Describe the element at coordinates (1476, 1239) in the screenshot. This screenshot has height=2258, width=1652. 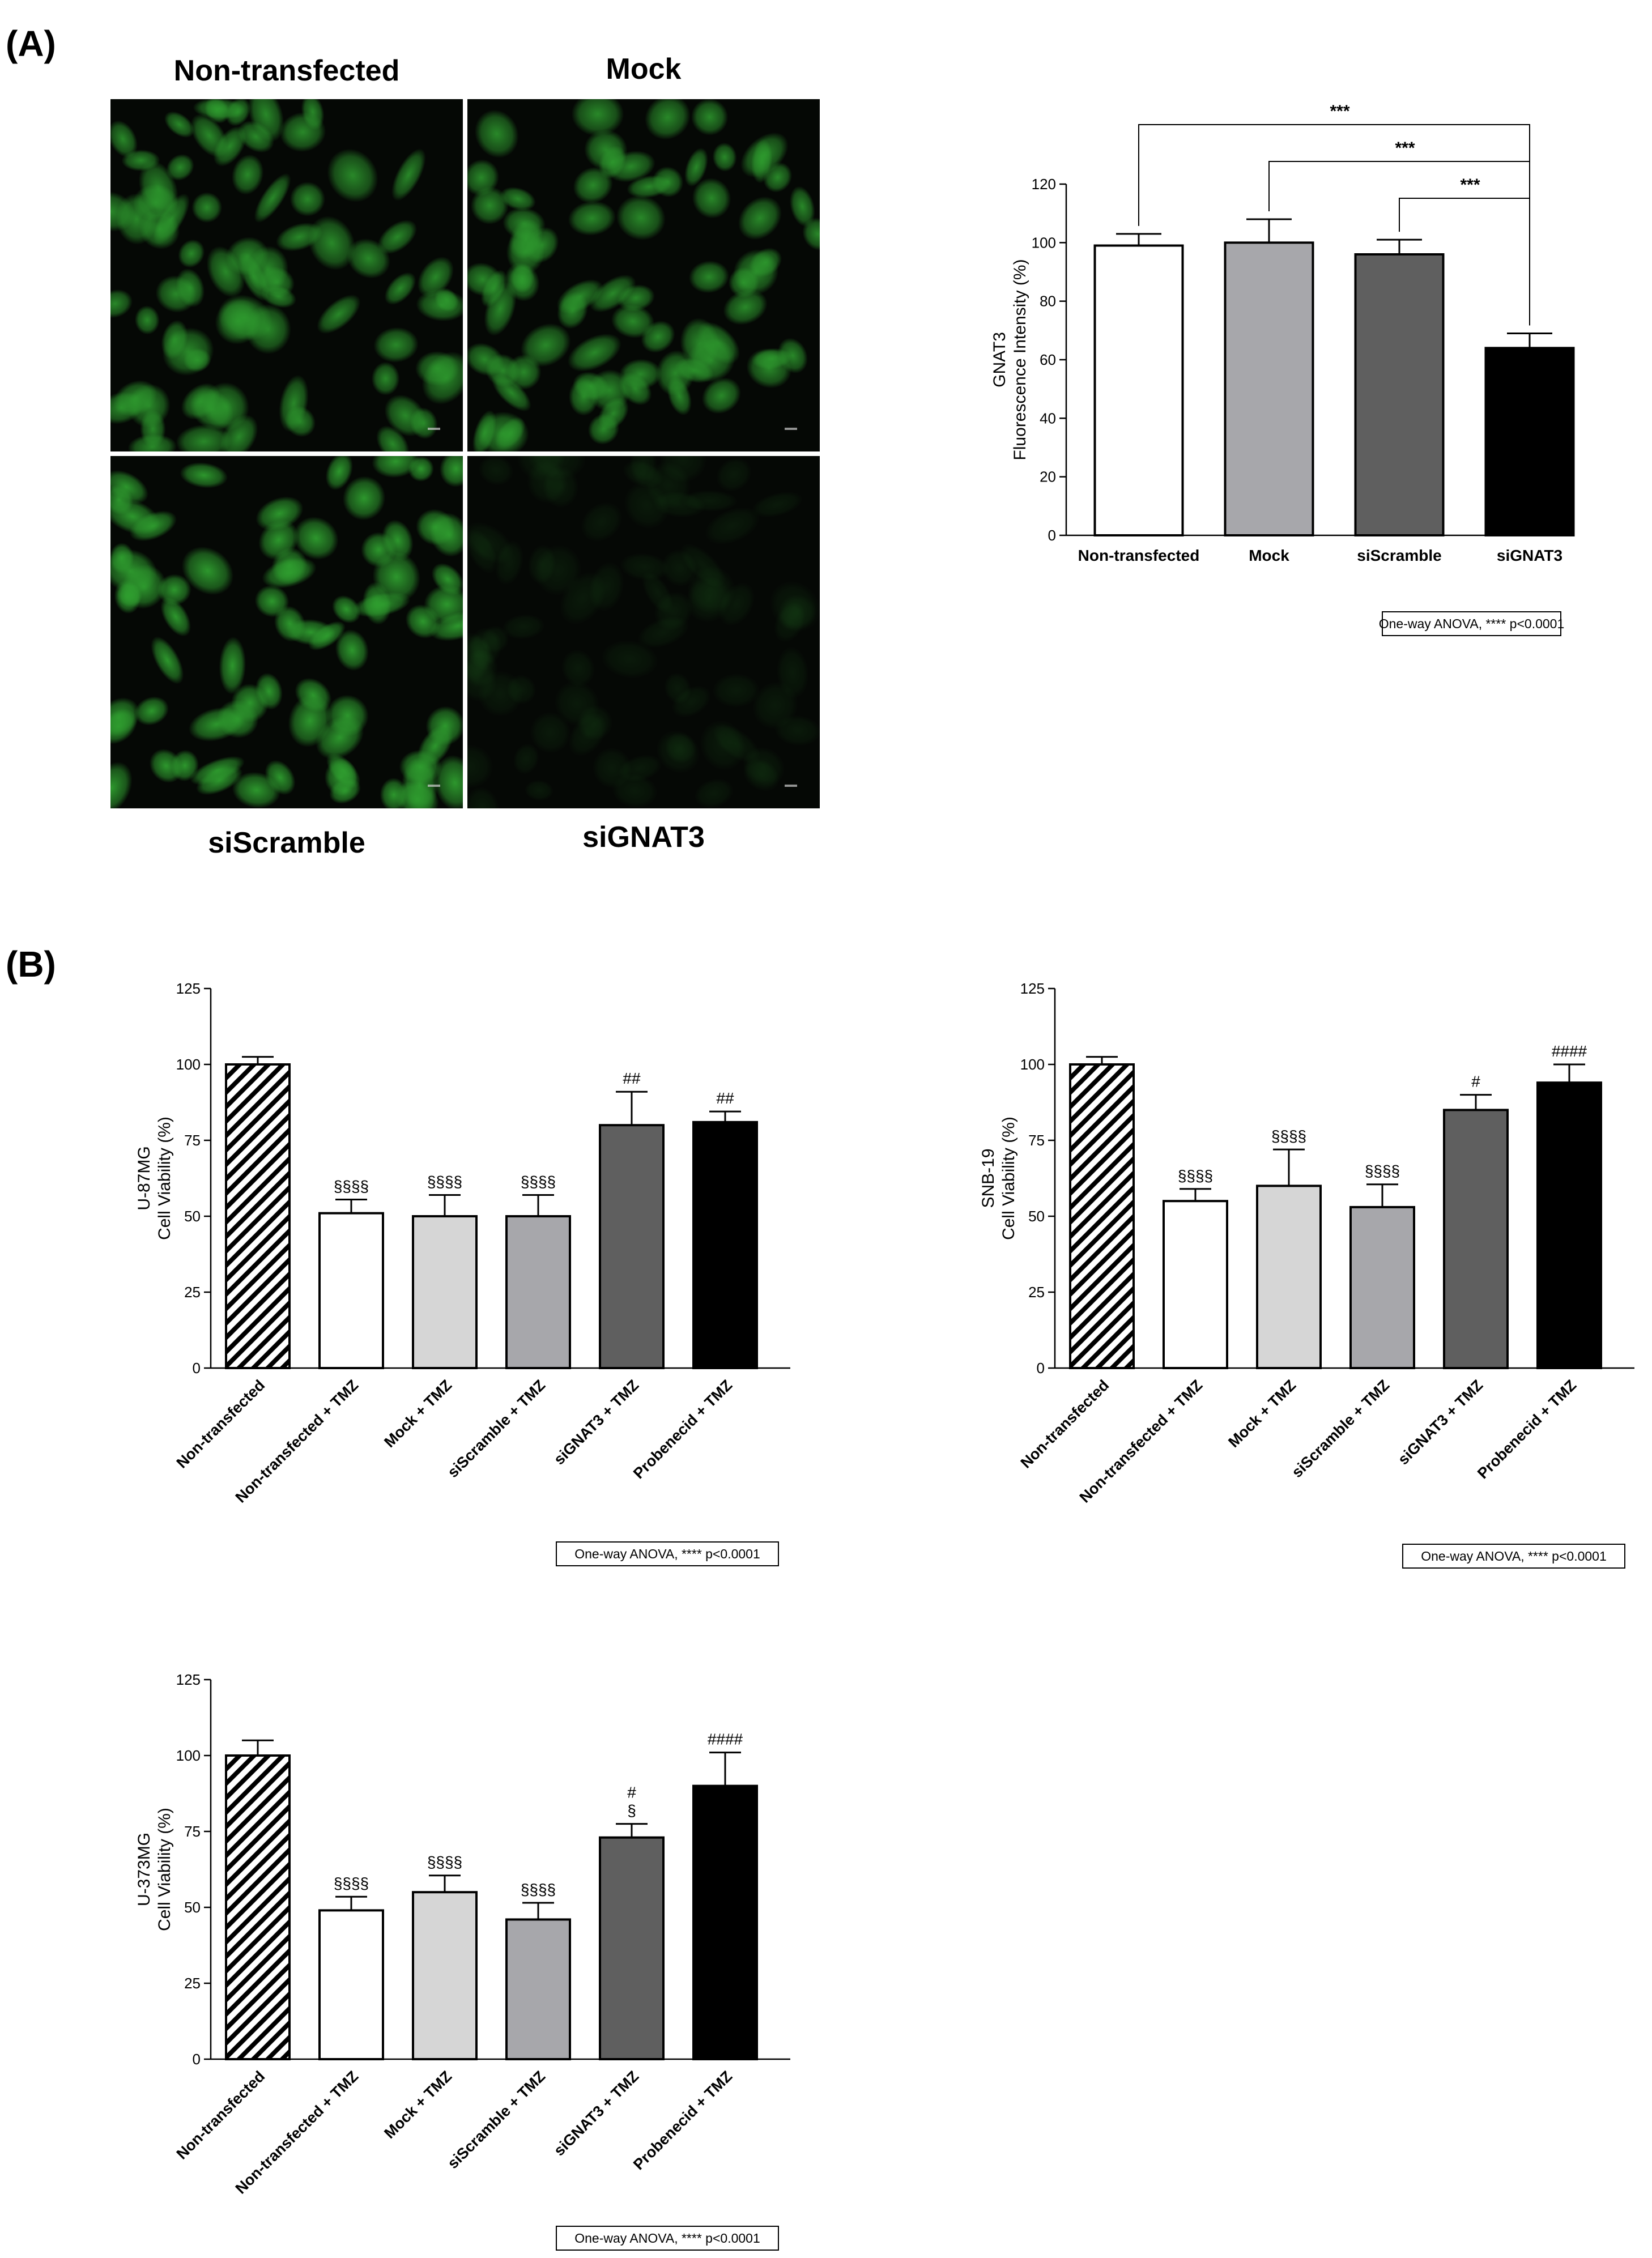
I see `bar-signat3-tmz` at that location.